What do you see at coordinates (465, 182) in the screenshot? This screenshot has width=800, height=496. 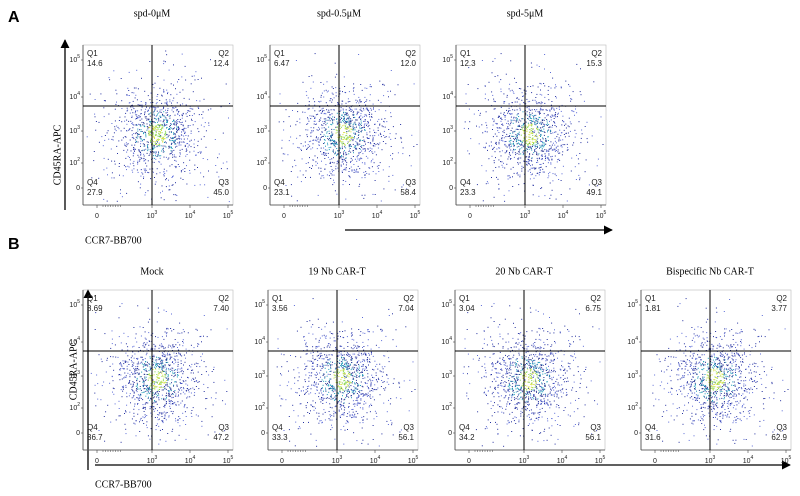 I see `quadrant-name: Q4` at bounding box center [465, 182].